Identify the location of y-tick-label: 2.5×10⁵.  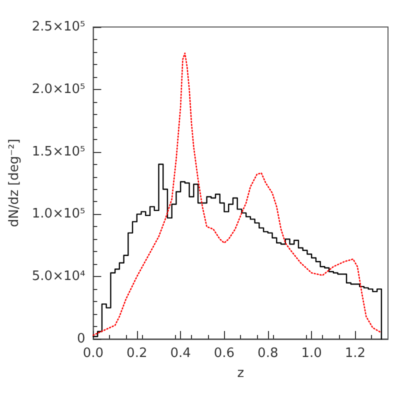
(59, 27).